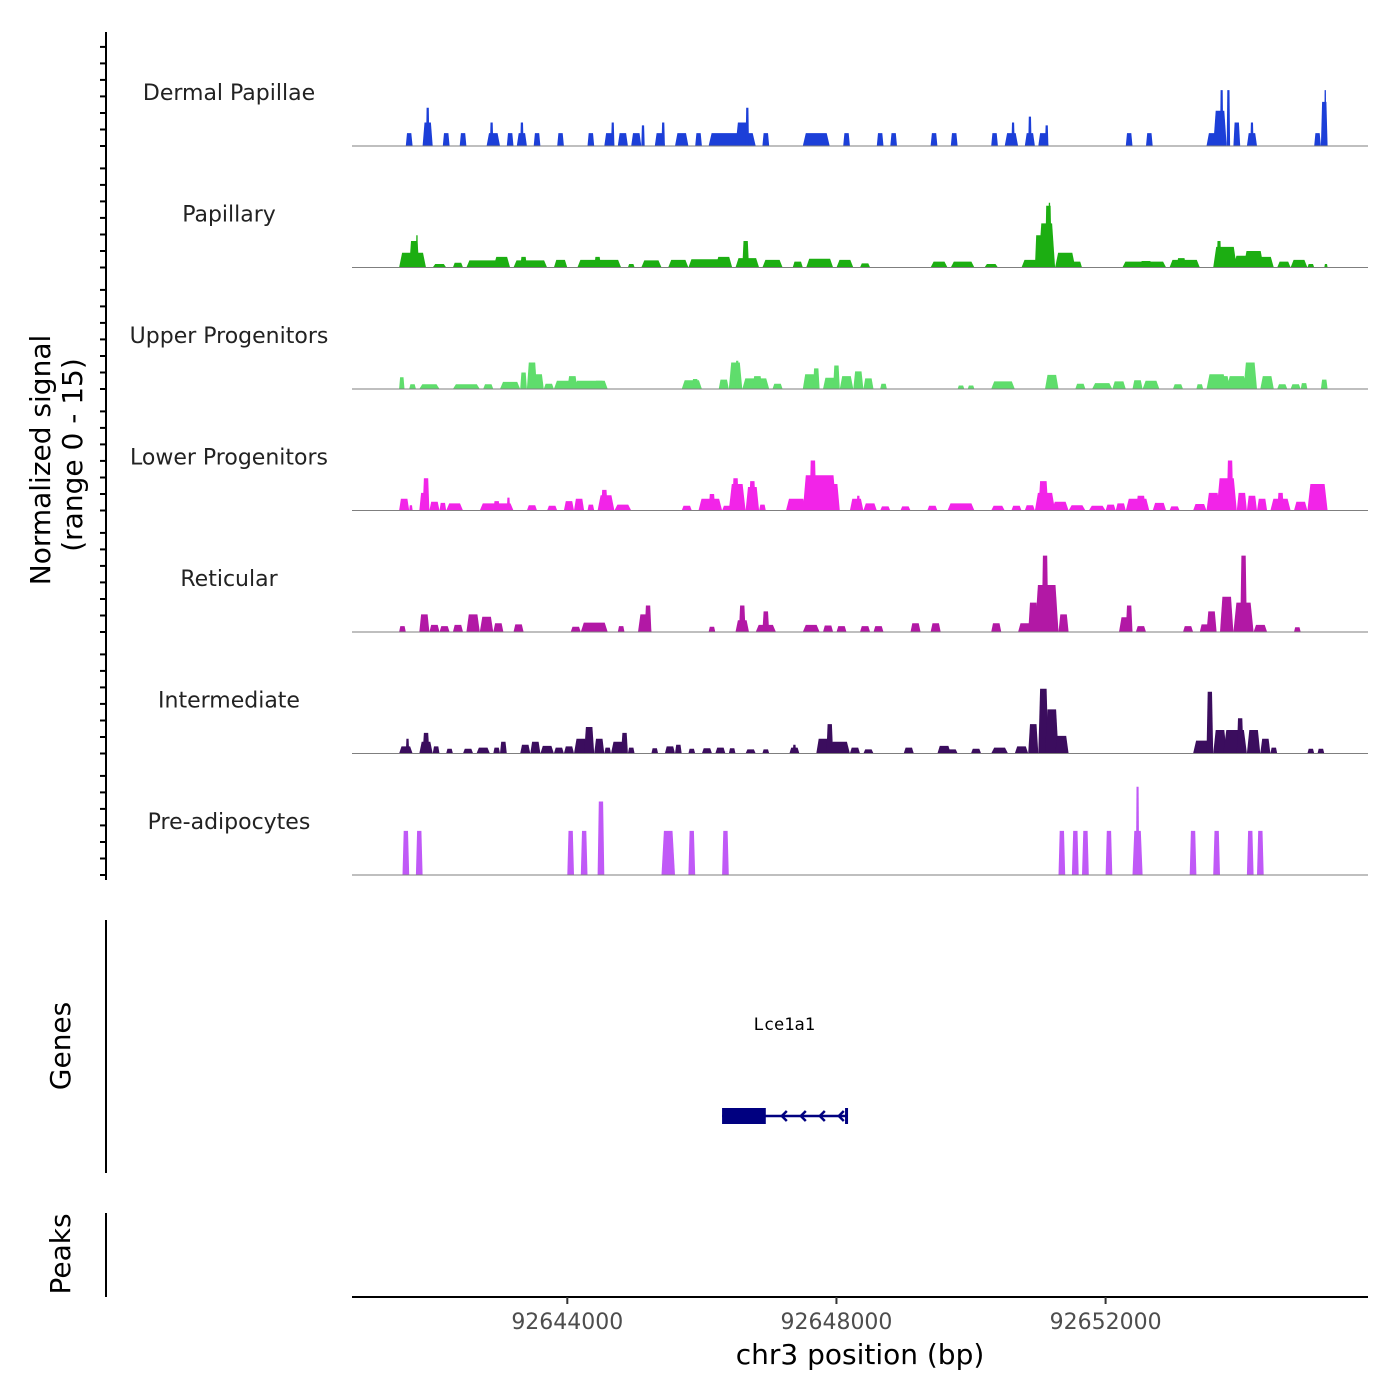  Describe the element at coordinates (755, 114) in the screenshot. I see `track-dermal-papillae: Dermal Papillae` at that location.